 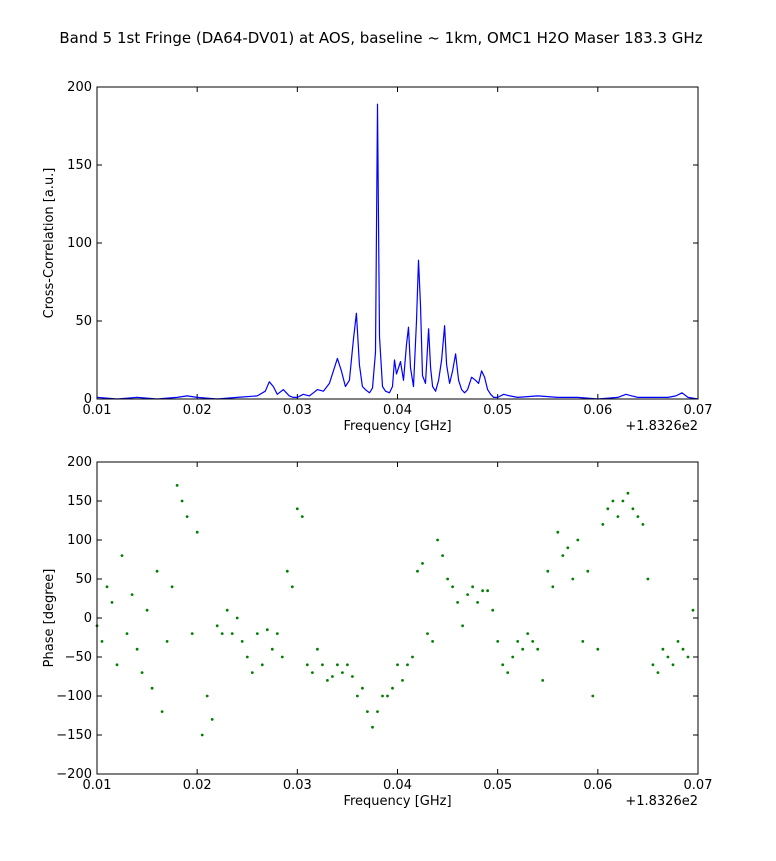 I want to click on x-tick-label: 0.07, so click(x=698, y=785).